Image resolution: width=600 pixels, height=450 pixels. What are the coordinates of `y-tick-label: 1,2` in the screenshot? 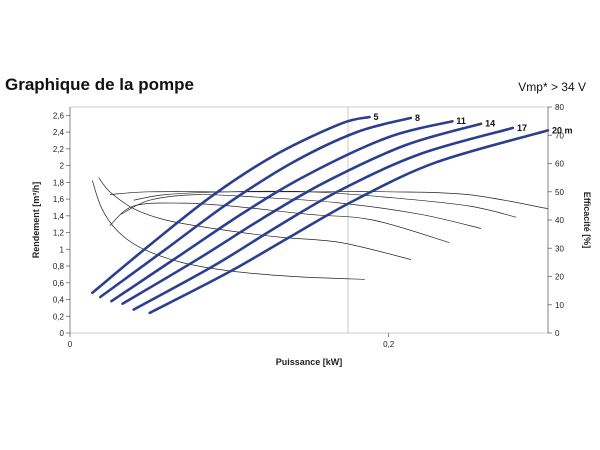 It's located at (59, 233).